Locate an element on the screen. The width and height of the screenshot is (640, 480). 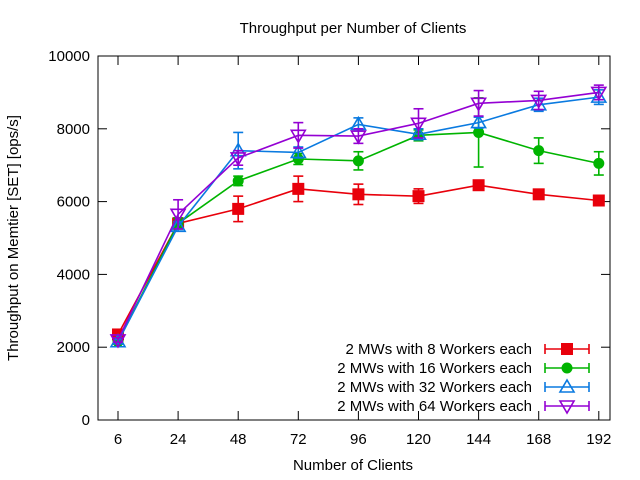
y-tick-label: 8000 is located at coordinates (73, 129).